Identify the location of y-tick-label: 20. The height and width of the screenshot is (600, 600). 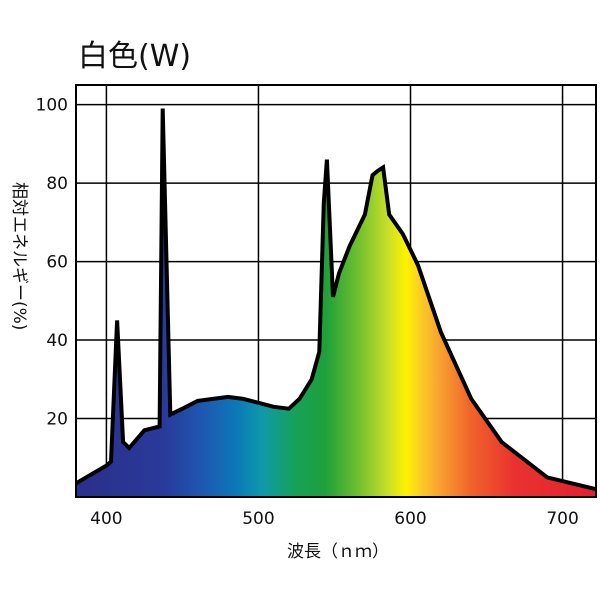
(57, 420).